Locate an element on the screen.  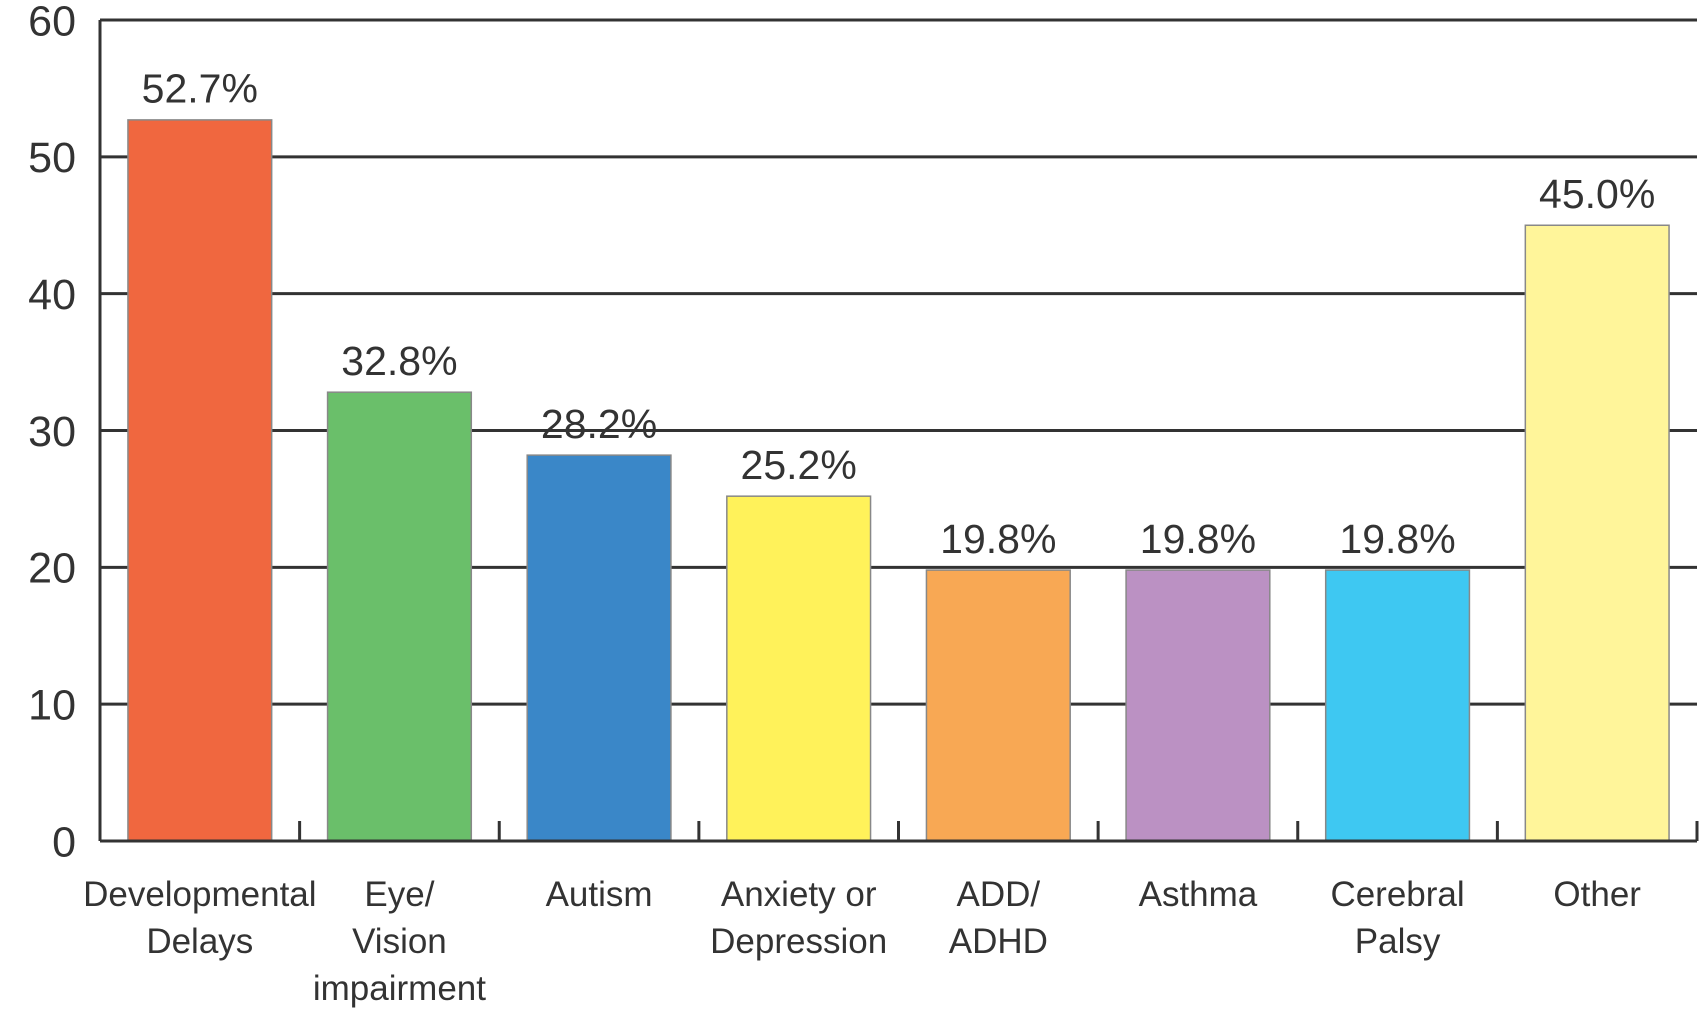
value-label: 32.8% is located at coordinates (399, 361).